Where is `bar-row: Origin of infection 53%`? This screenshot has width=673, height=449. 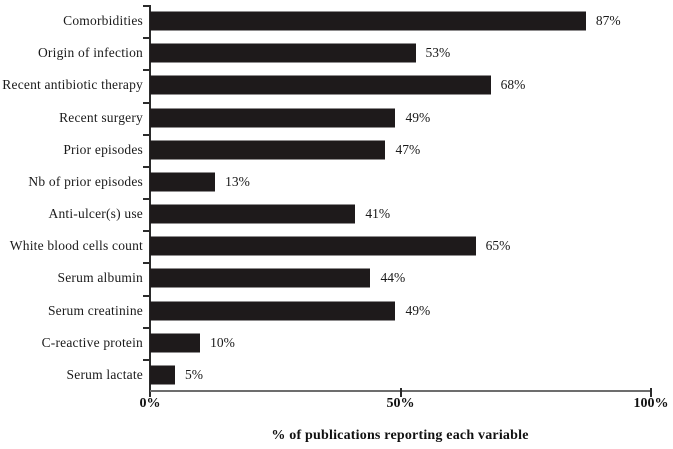
bar-row: Origin of infection 53% is located at coordinates (336, 53).